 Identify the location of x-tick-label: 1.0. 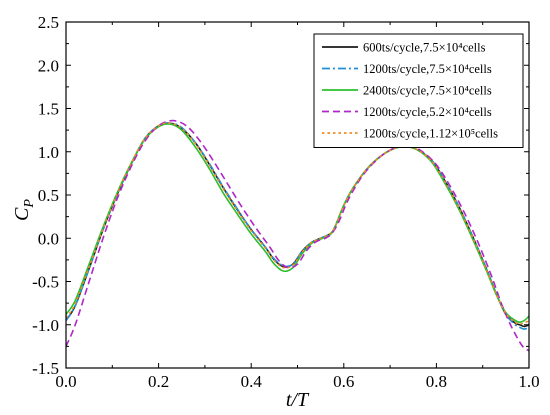
(528, 381).